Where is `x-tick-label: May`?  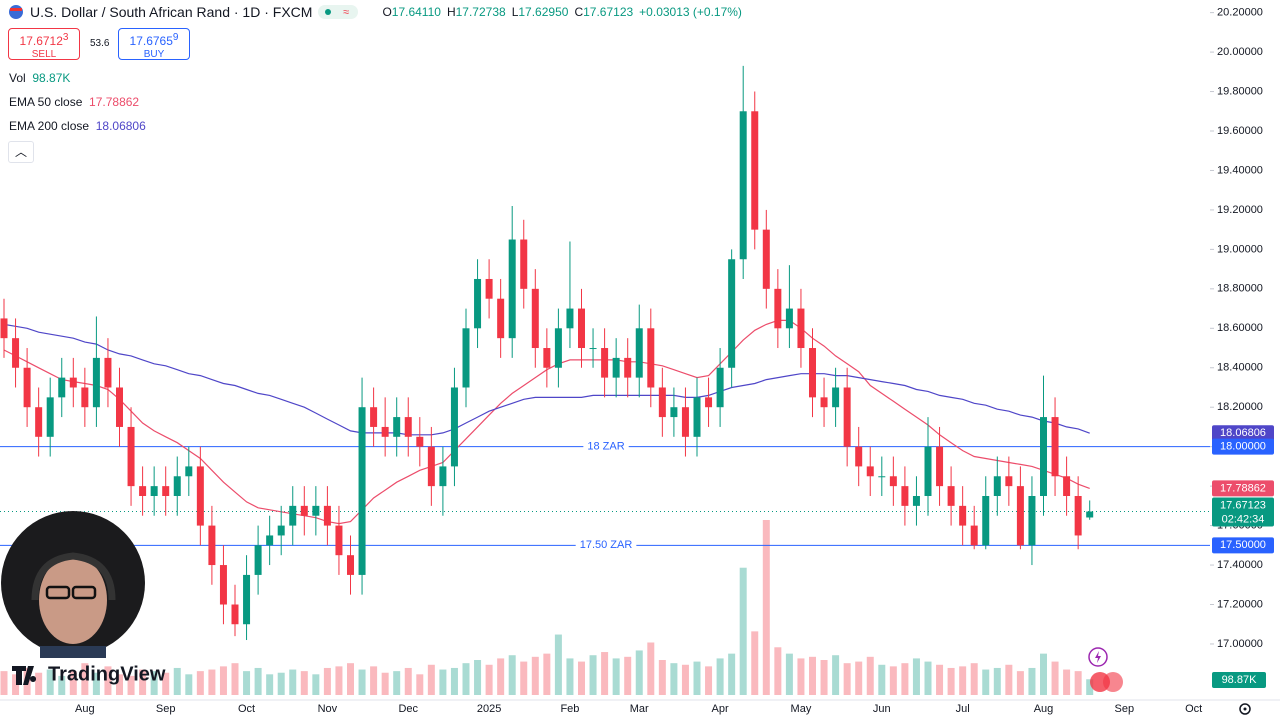 x-tick-label: May is located at coordinates (801, 709).